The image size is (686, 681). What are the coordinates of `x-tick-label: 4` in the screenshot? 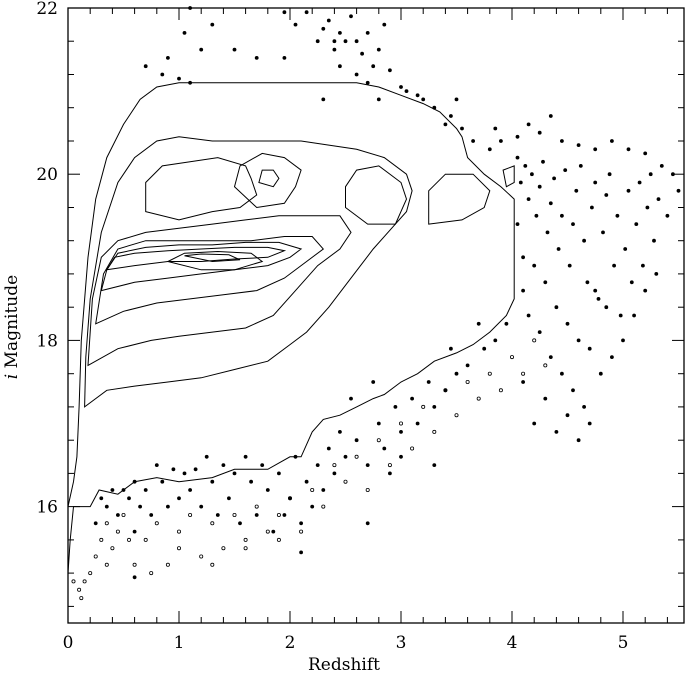 It's located at (512, 643).